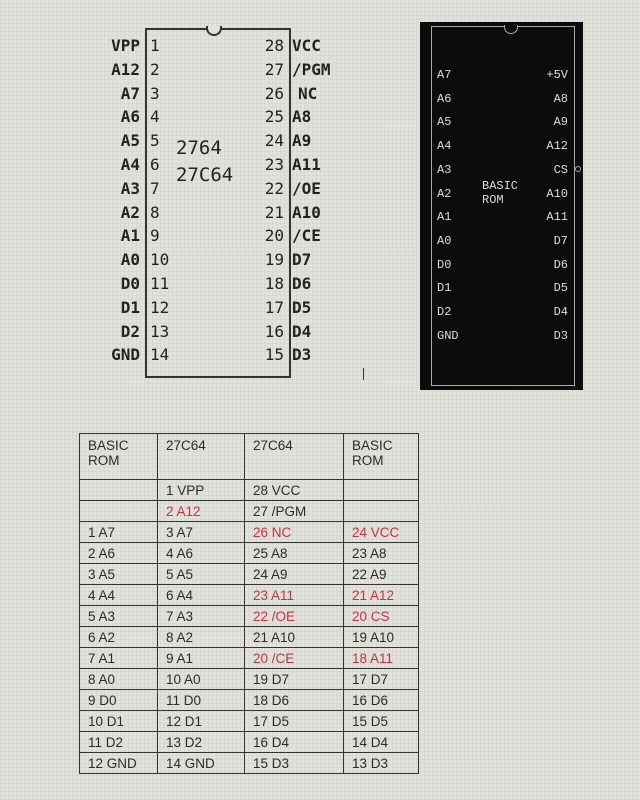 This screenshot has width=640, height=800. I want to click on table-row: 1 VPP 28 VCC, so click(249, 490).